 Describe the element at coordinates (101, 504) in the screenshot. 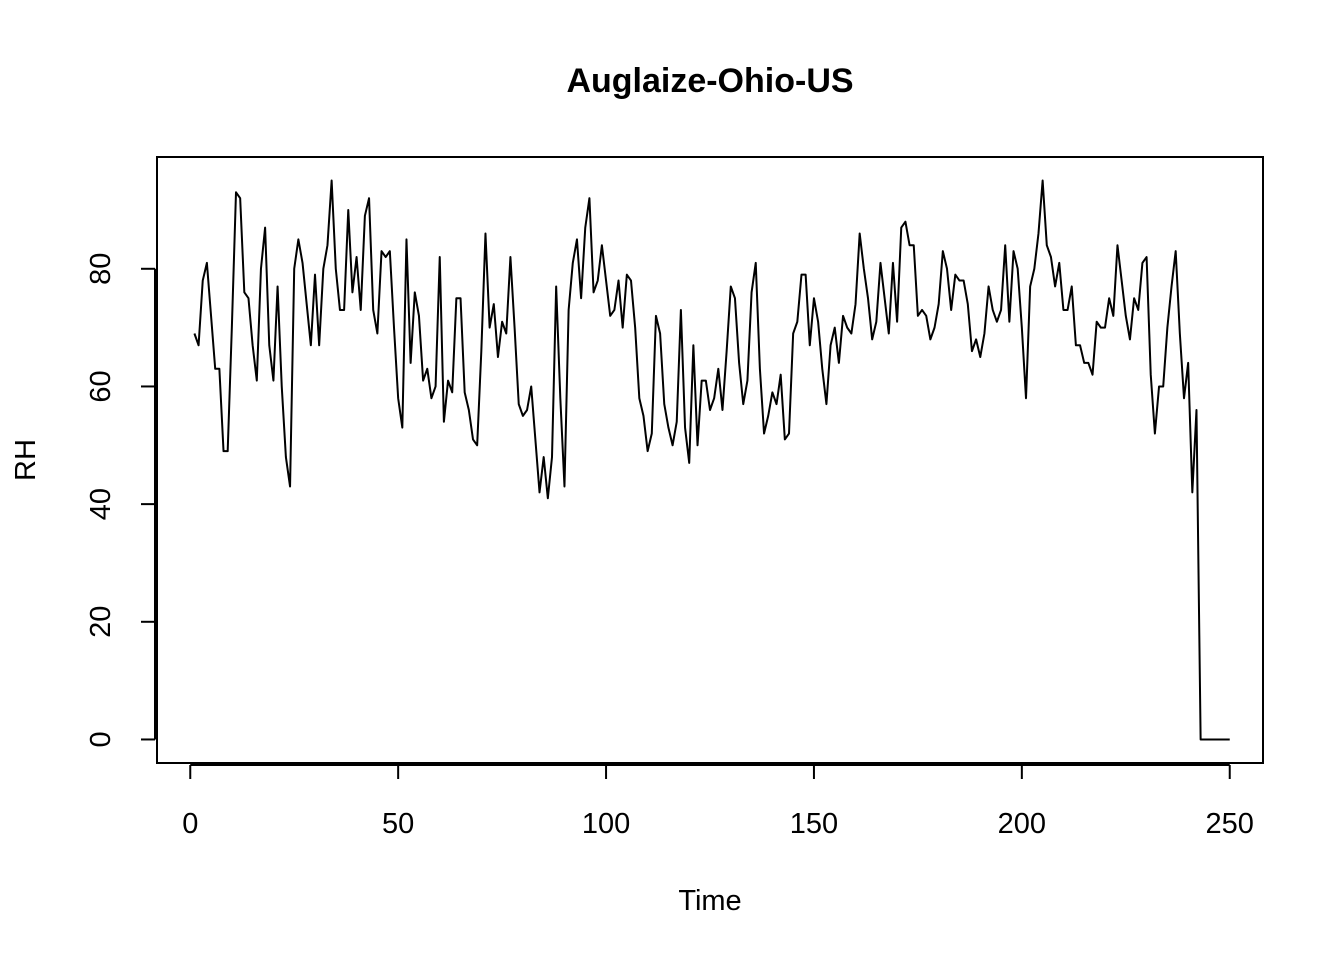

I see `y-tick-label: 40` at that location.